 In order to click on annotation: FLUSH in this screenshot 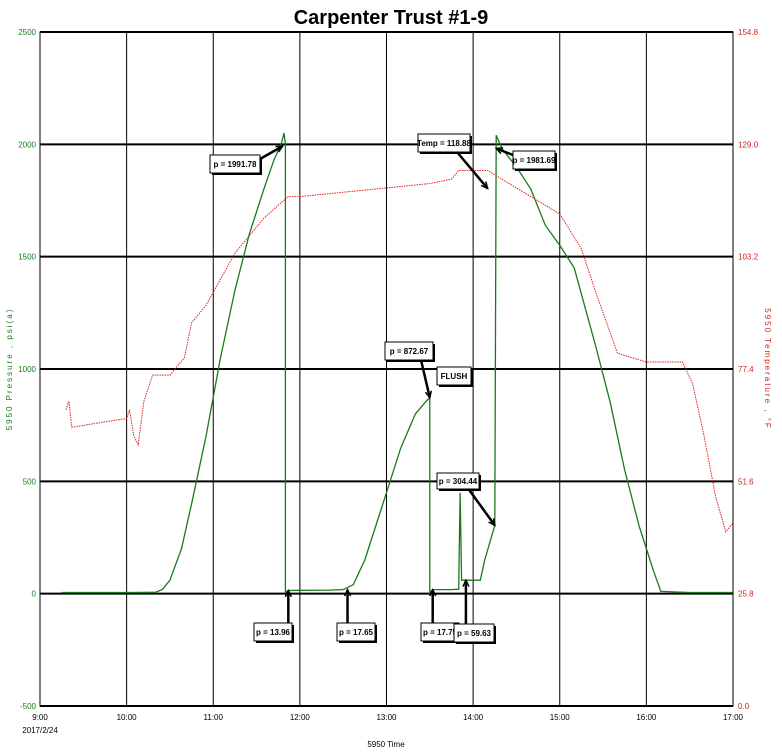, I will do `click(454, 376)`.